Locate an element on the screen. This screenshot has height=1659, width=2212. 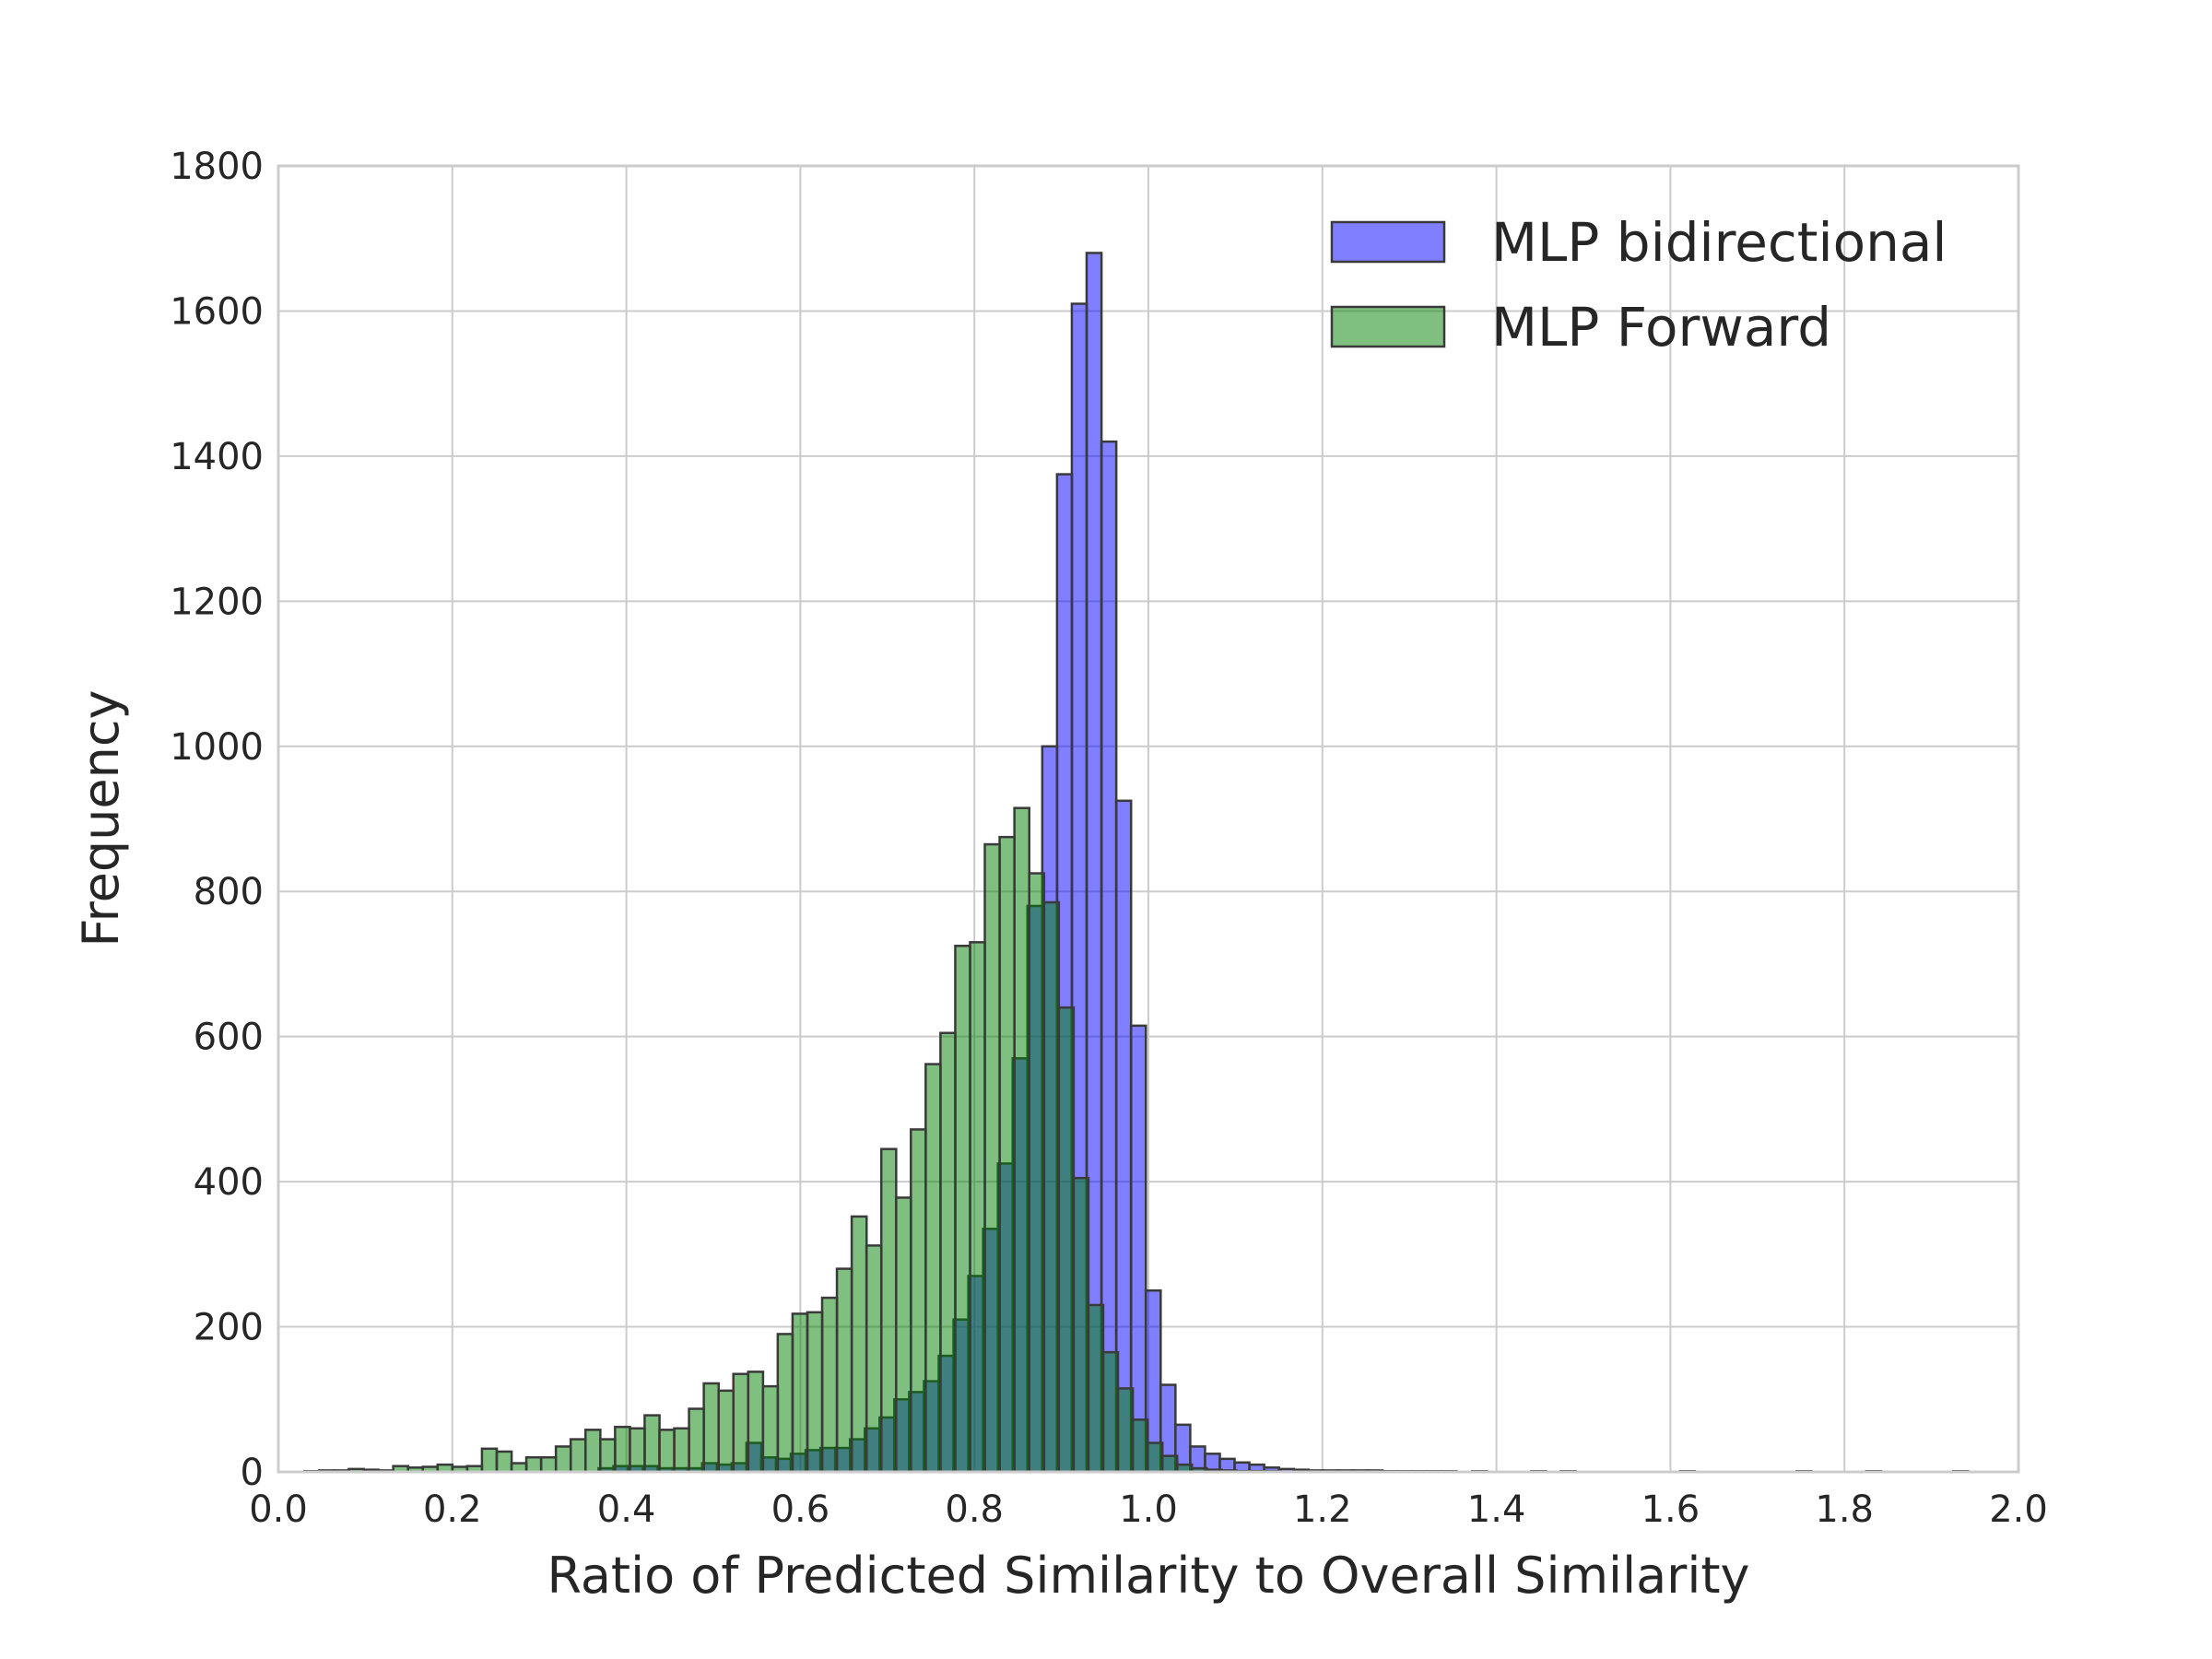
y-tick-label: 0 is located at coordinates (252, 1473).